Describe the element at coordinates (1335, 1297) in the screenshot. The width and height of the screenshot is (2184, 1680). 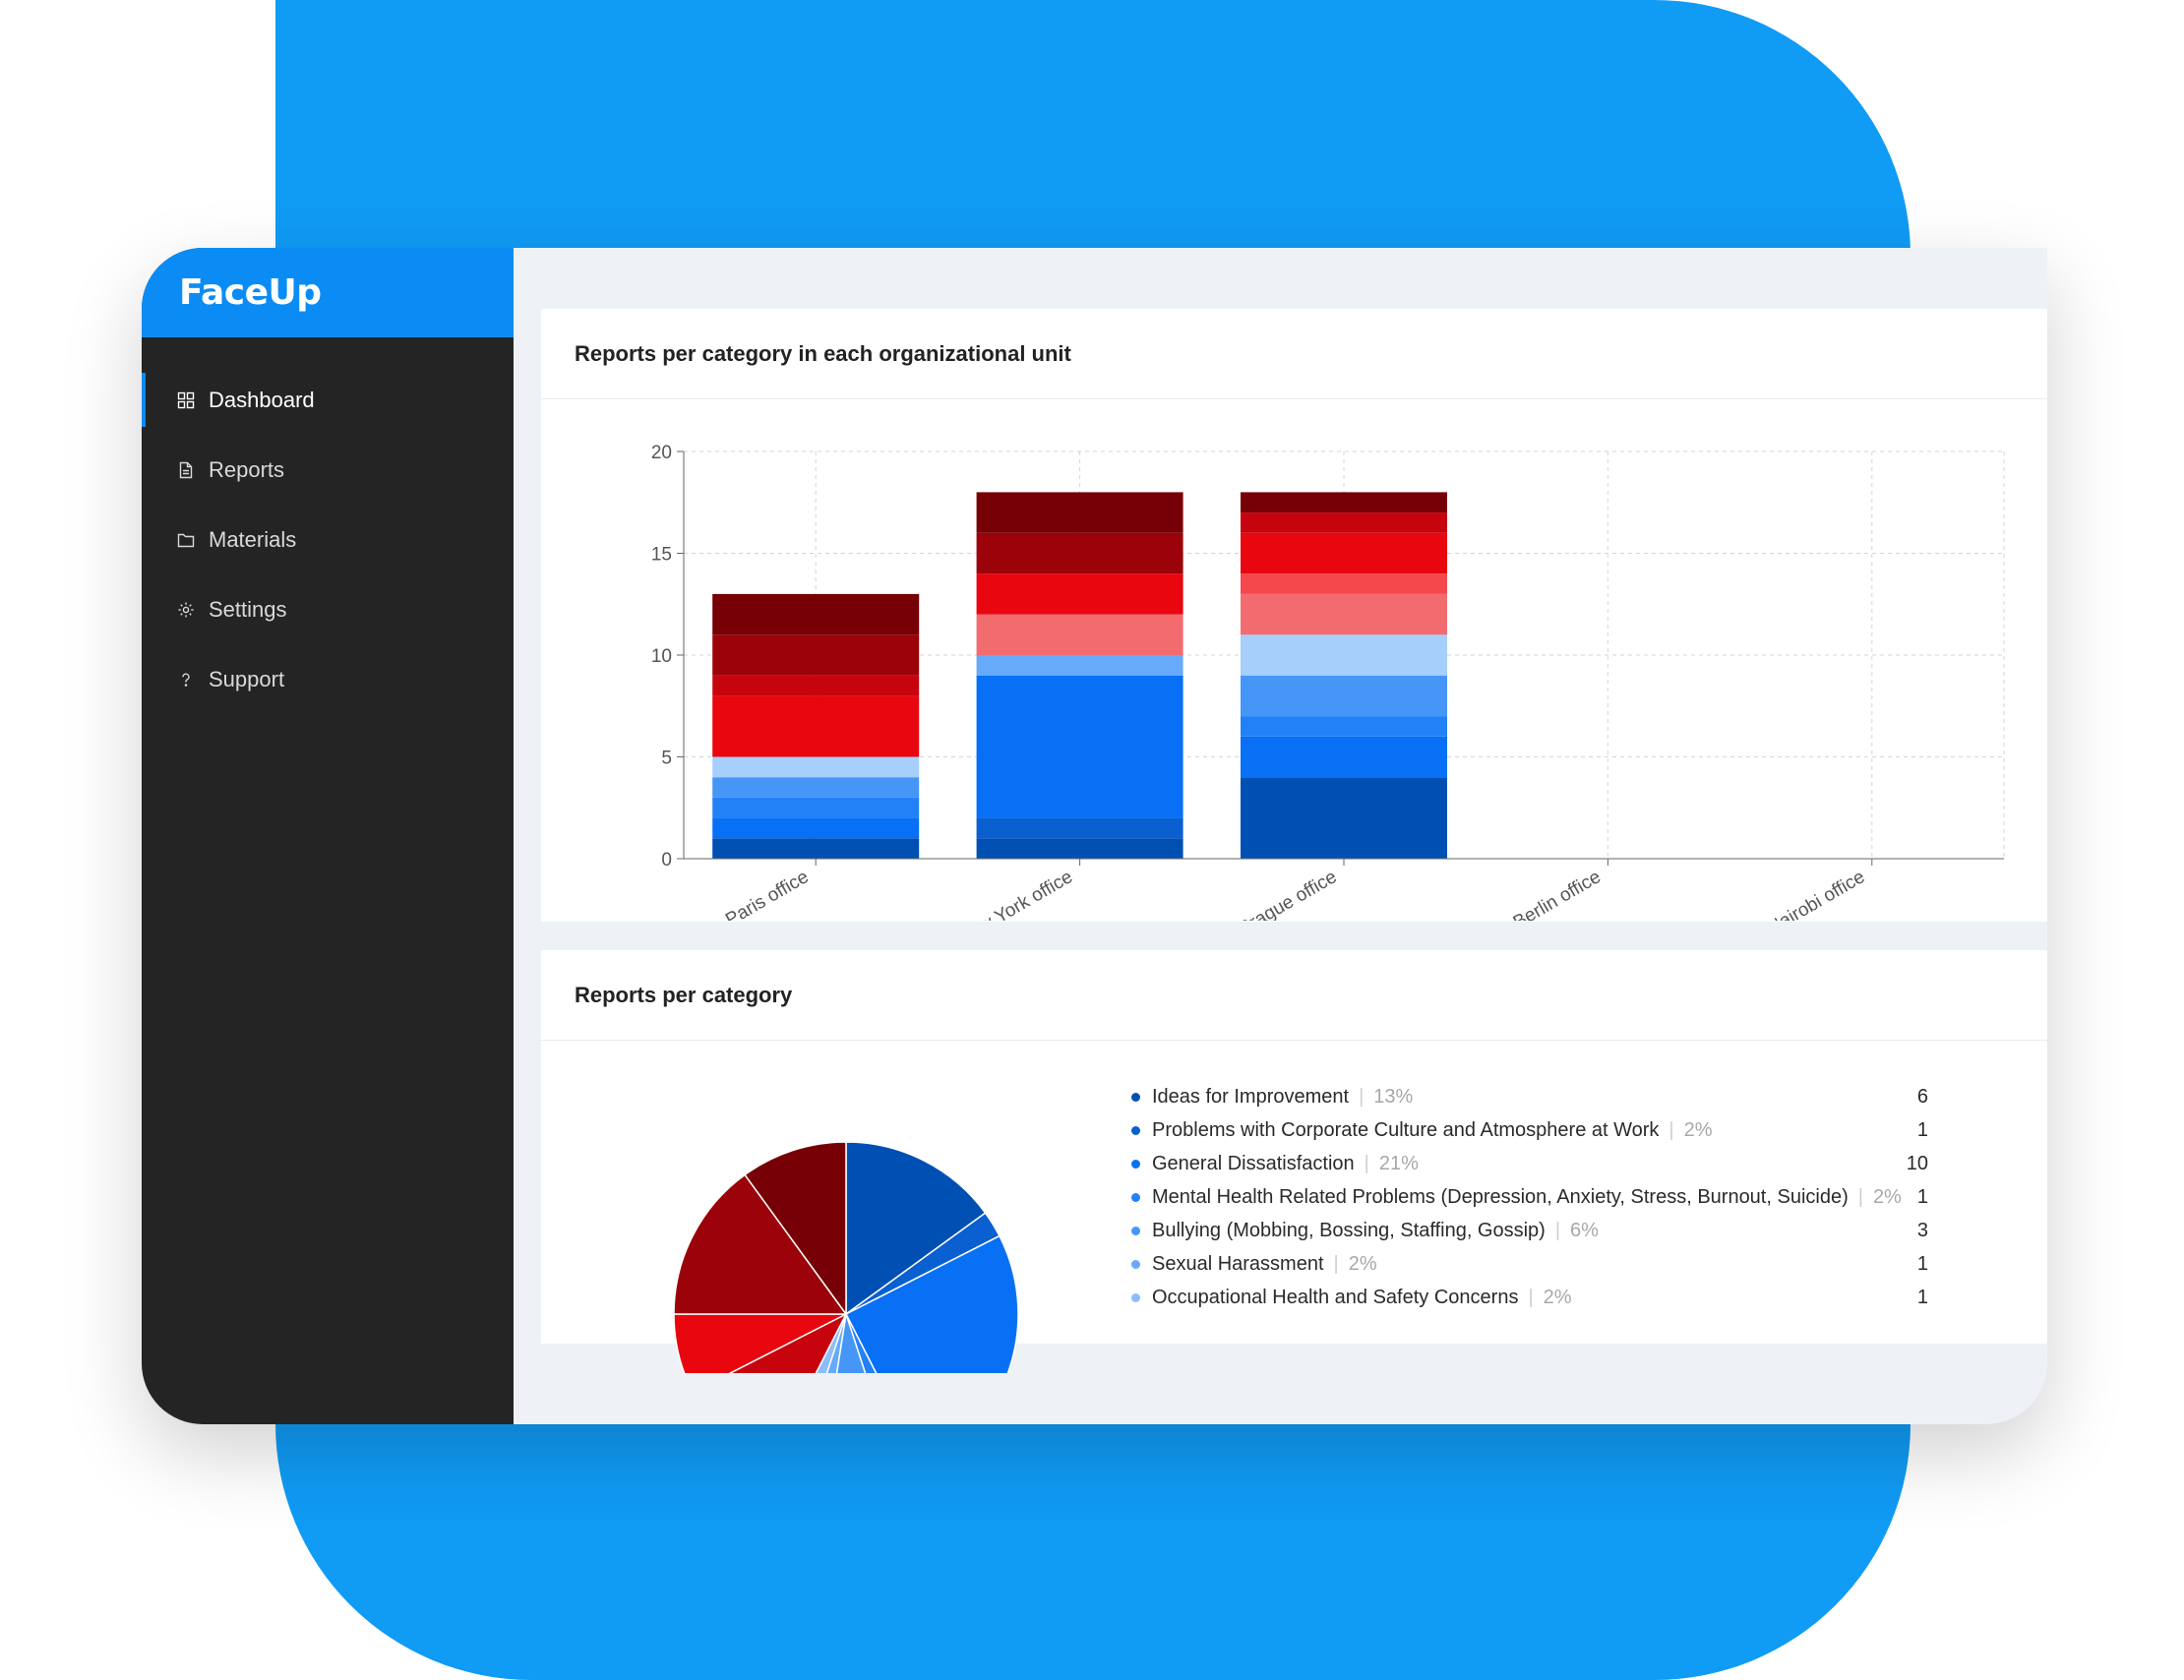
I see `legend-label: Occupational Health and Safety Concerns` at that location.